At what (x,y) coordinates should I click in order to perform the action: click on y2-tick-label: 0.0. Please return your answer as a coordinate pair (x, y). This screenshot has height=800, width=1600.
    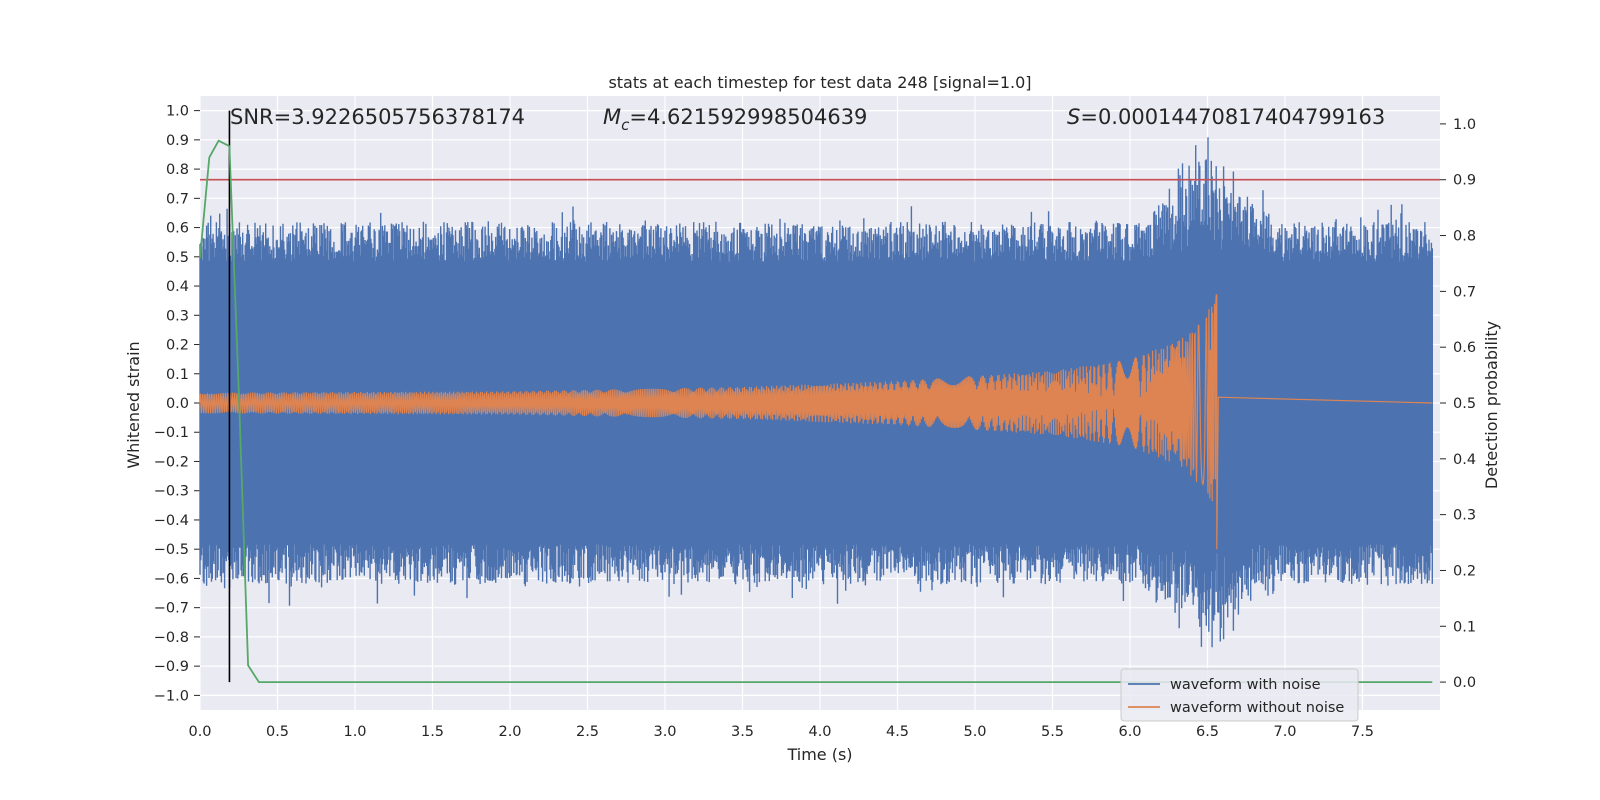
    Looking at the image, I should click on (1464, 683).